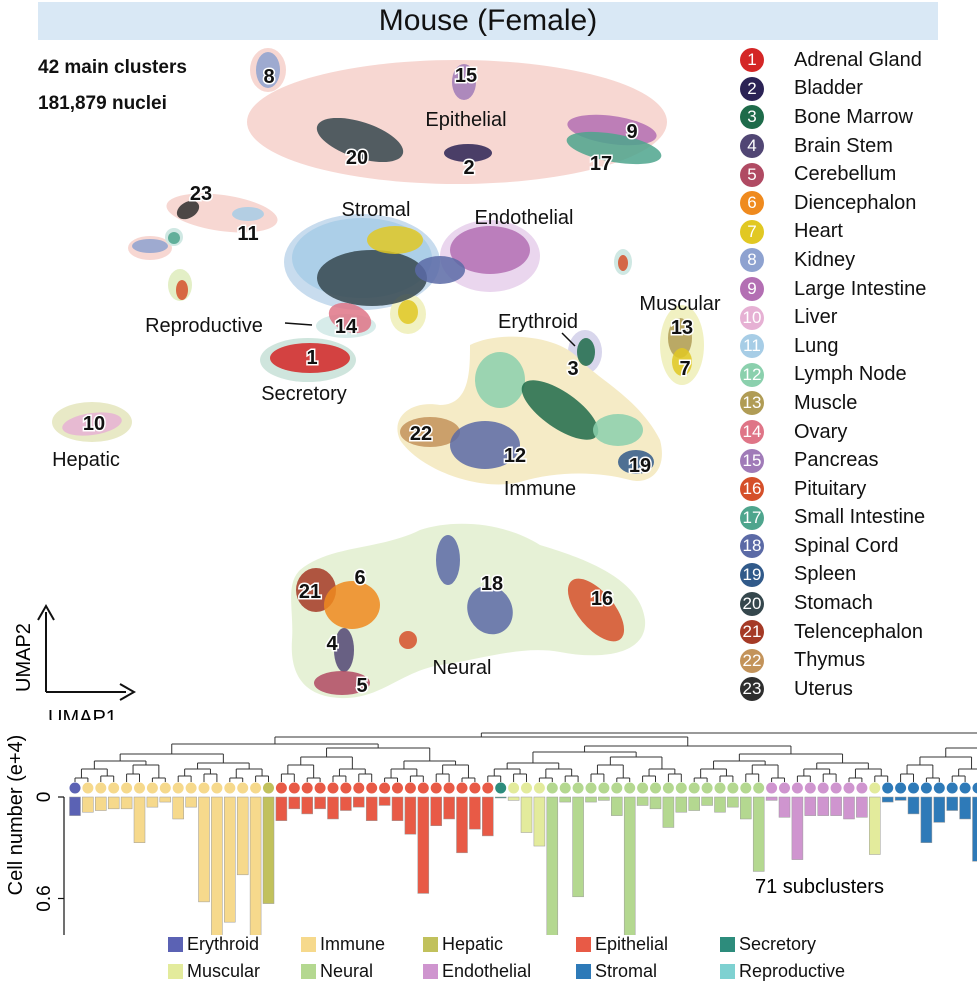 This screenshot has width=977, height=989. Describe the element at coordinates (468, 168) in the screenshot. I see `cluster-number: 2` at that location.